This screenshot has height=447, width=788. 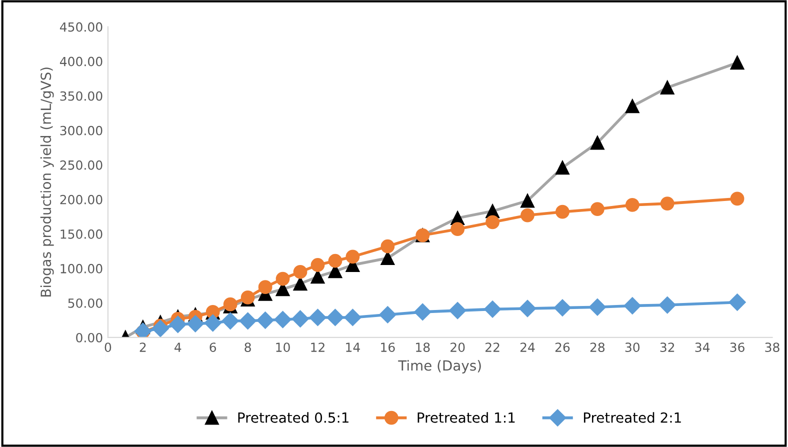 I want to click on x-tick-label: 8, so click(x=247, y=347).